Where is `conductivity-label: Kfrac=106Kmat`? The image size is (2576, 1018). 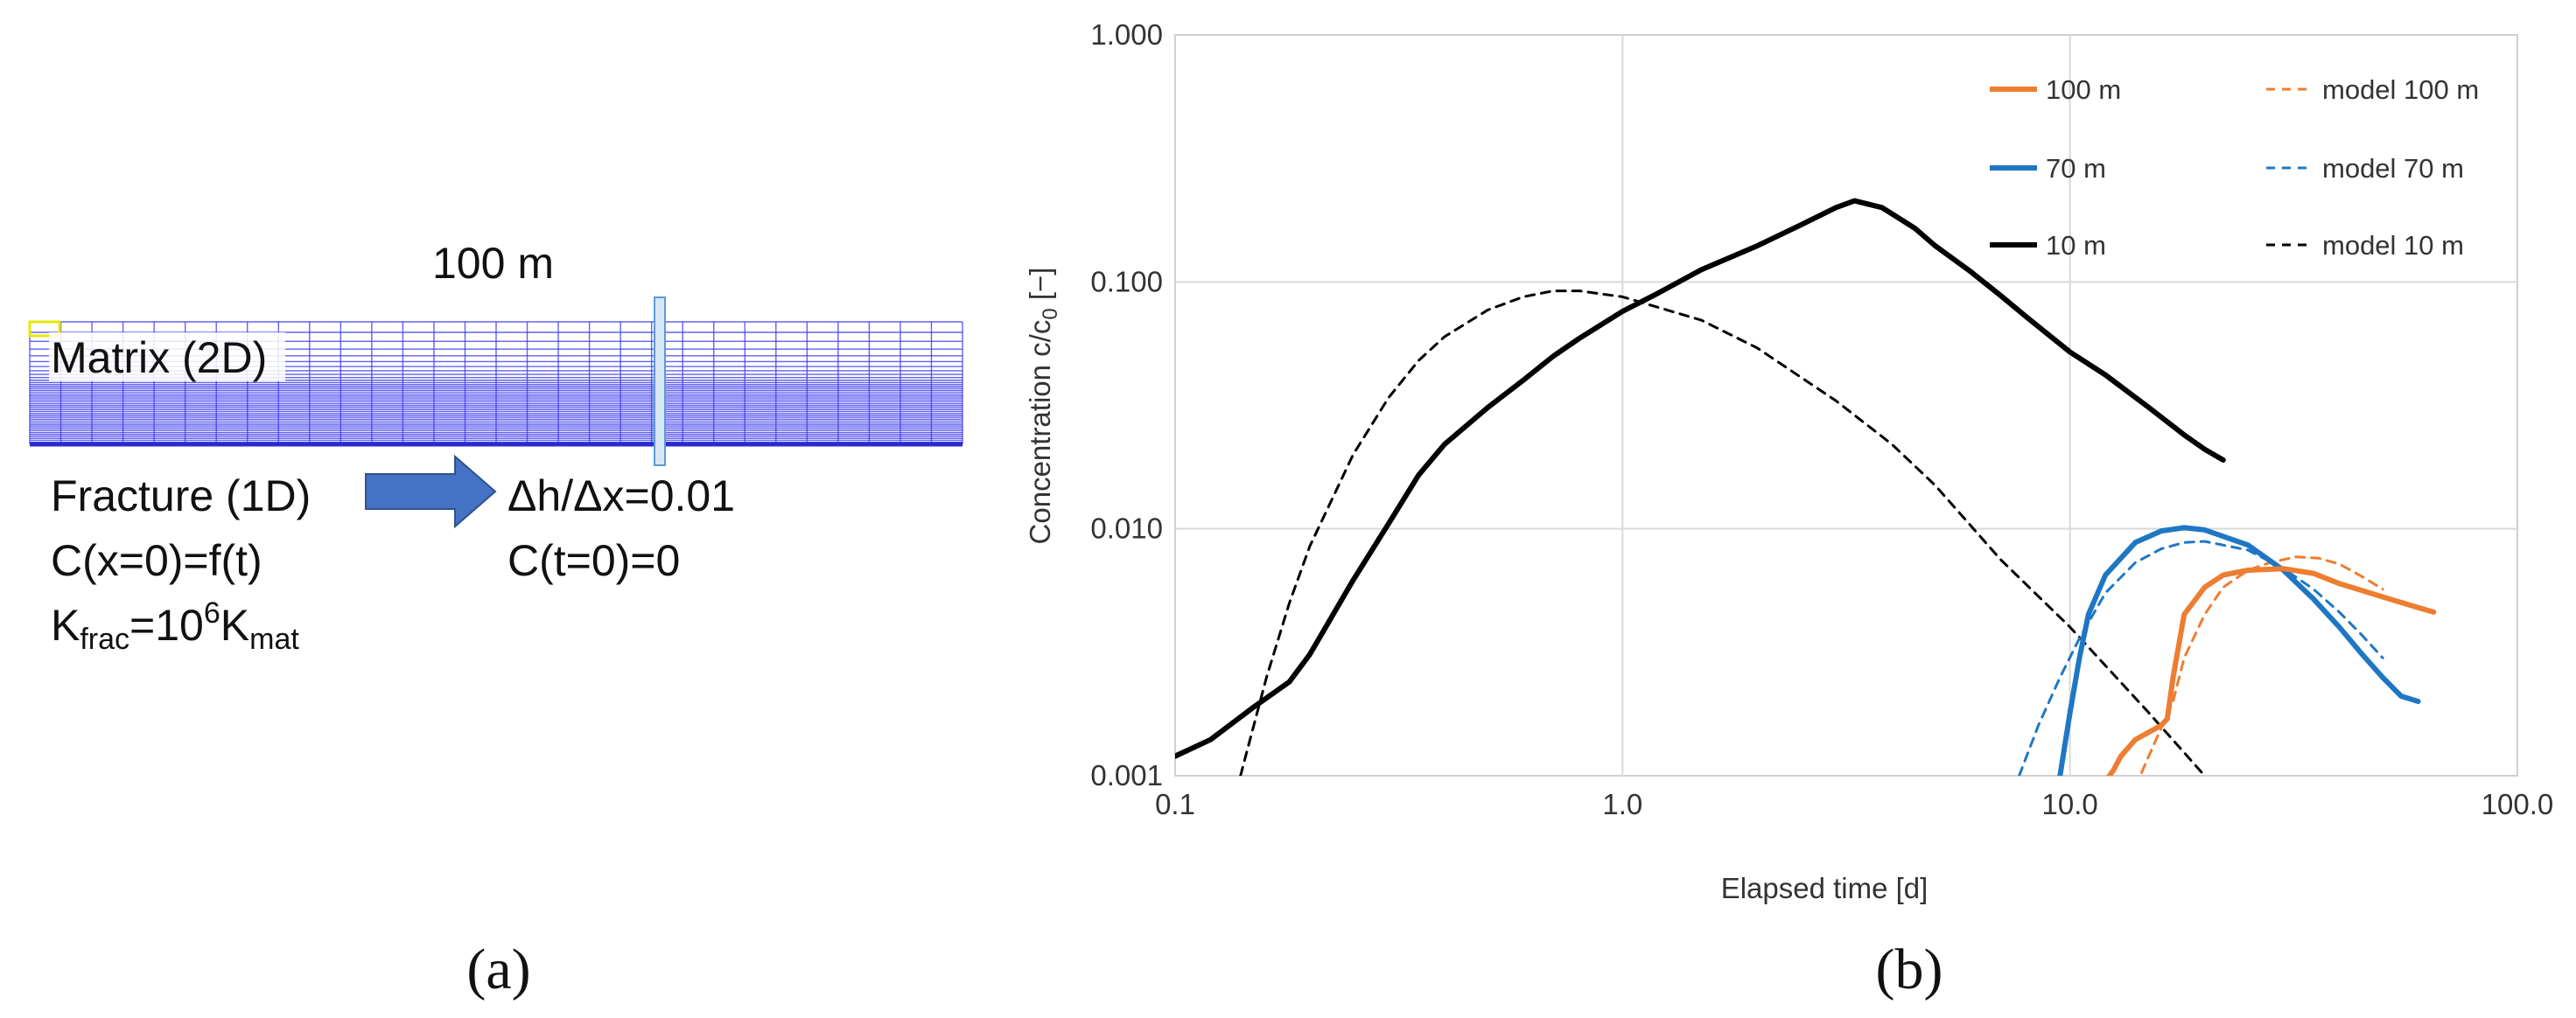 conductivity-label: Kfrac=106Kmat is located at coordinates (175, 626).